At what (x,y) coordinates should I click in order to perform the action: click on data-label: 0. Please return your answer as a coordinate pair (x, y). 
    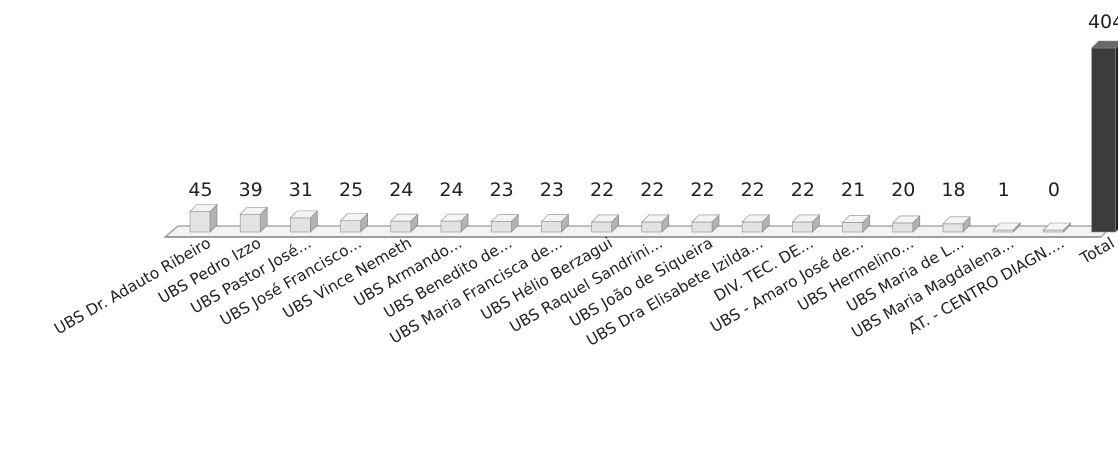
    Looking at the image, I should click on (1054, 190).